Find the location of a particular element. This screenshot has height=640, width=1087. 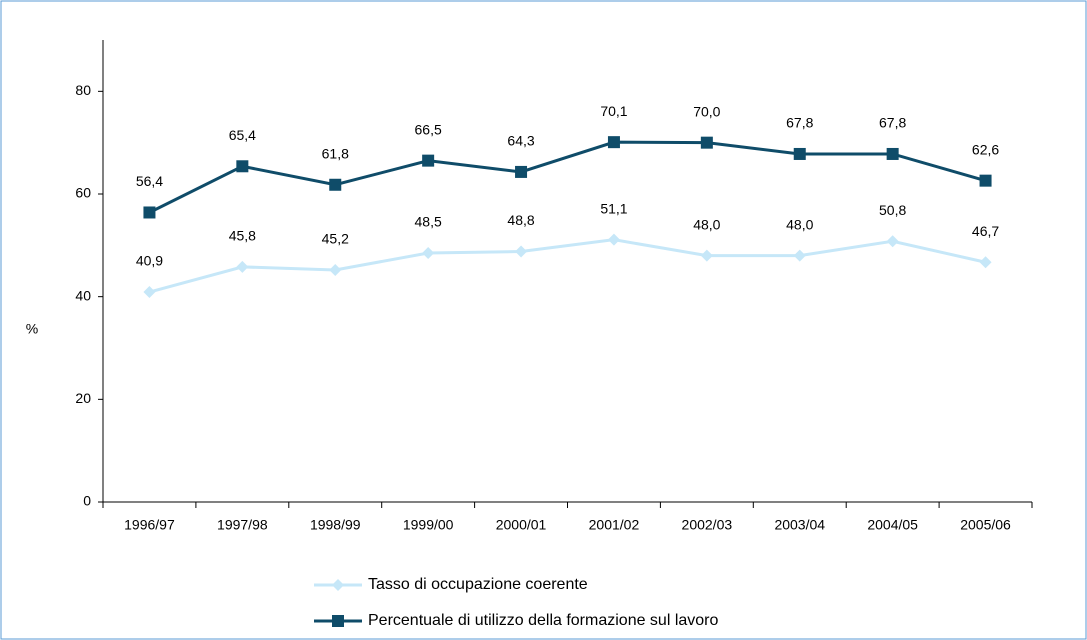

data-label: 50,8 is located at coordinates (892, 210).